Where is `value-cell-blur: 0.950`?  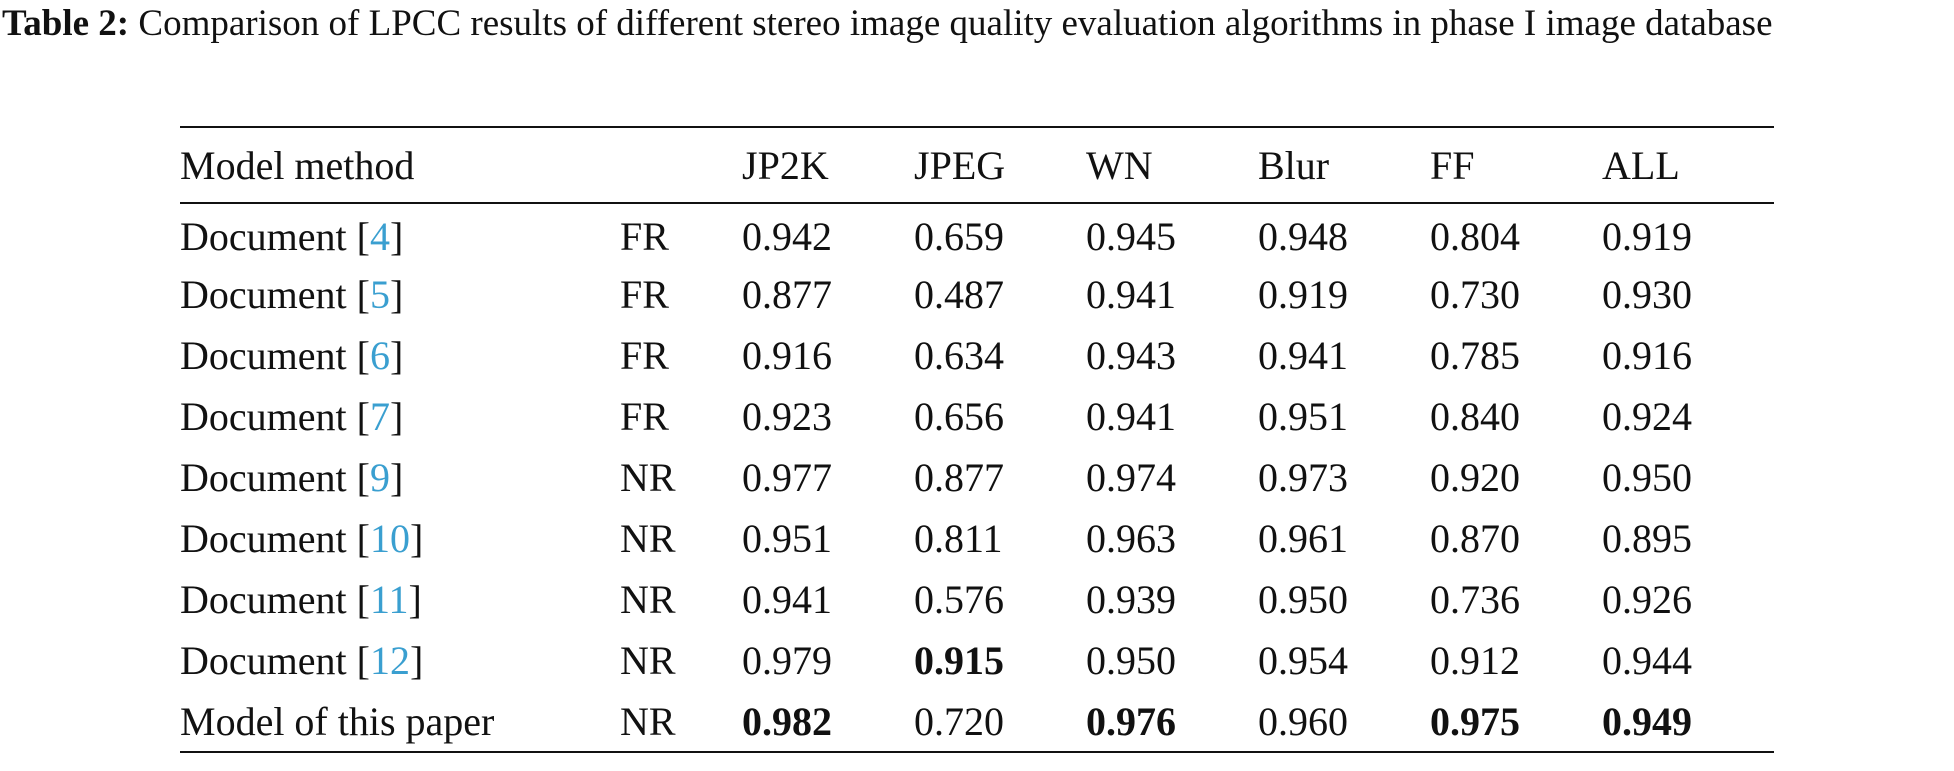 value-cell-blur: 0.950 is located at coordinates (1303, 599).